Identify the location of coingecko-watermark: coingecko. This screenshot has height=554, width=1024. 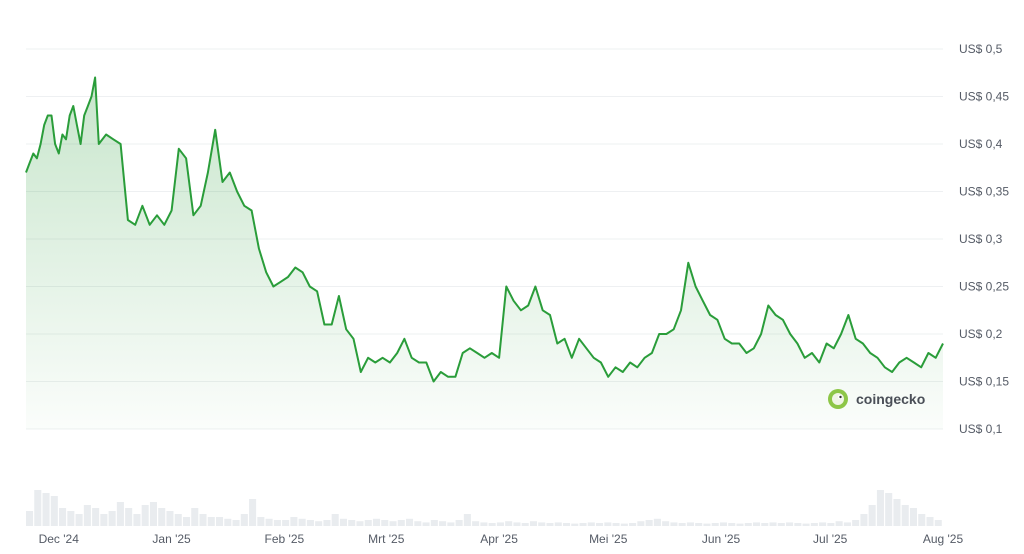
(876, 399).